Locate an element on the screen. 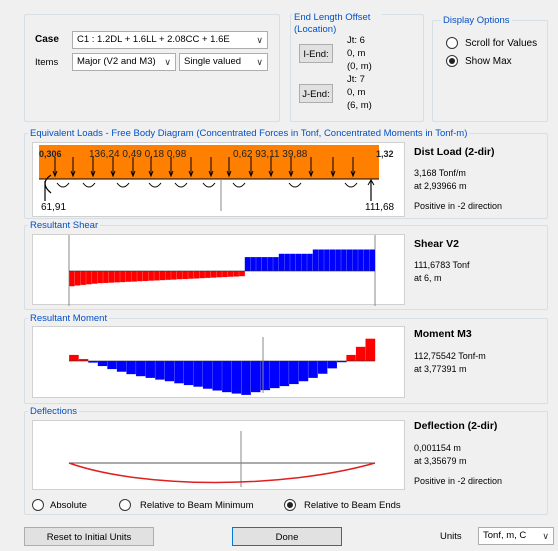 The width and height of the screenshot is (558, 551). show-max-radio is located at coordinates (452, 61).